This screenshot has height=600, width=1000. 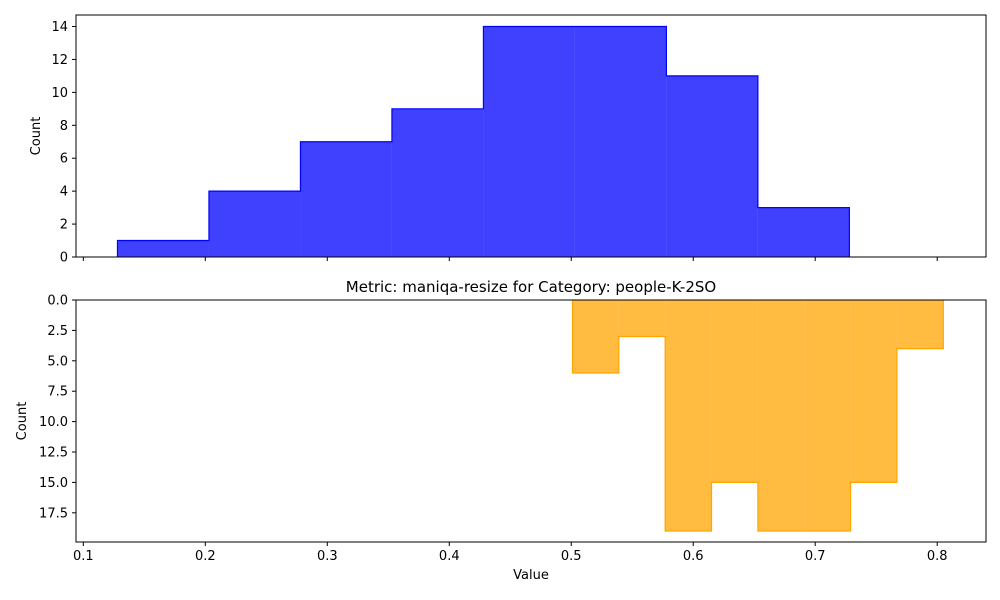 What do you see at coordinates (64, 126) in the screenshot?
I see `top-y-tick-label: 8` at bounding box center [64, 126].